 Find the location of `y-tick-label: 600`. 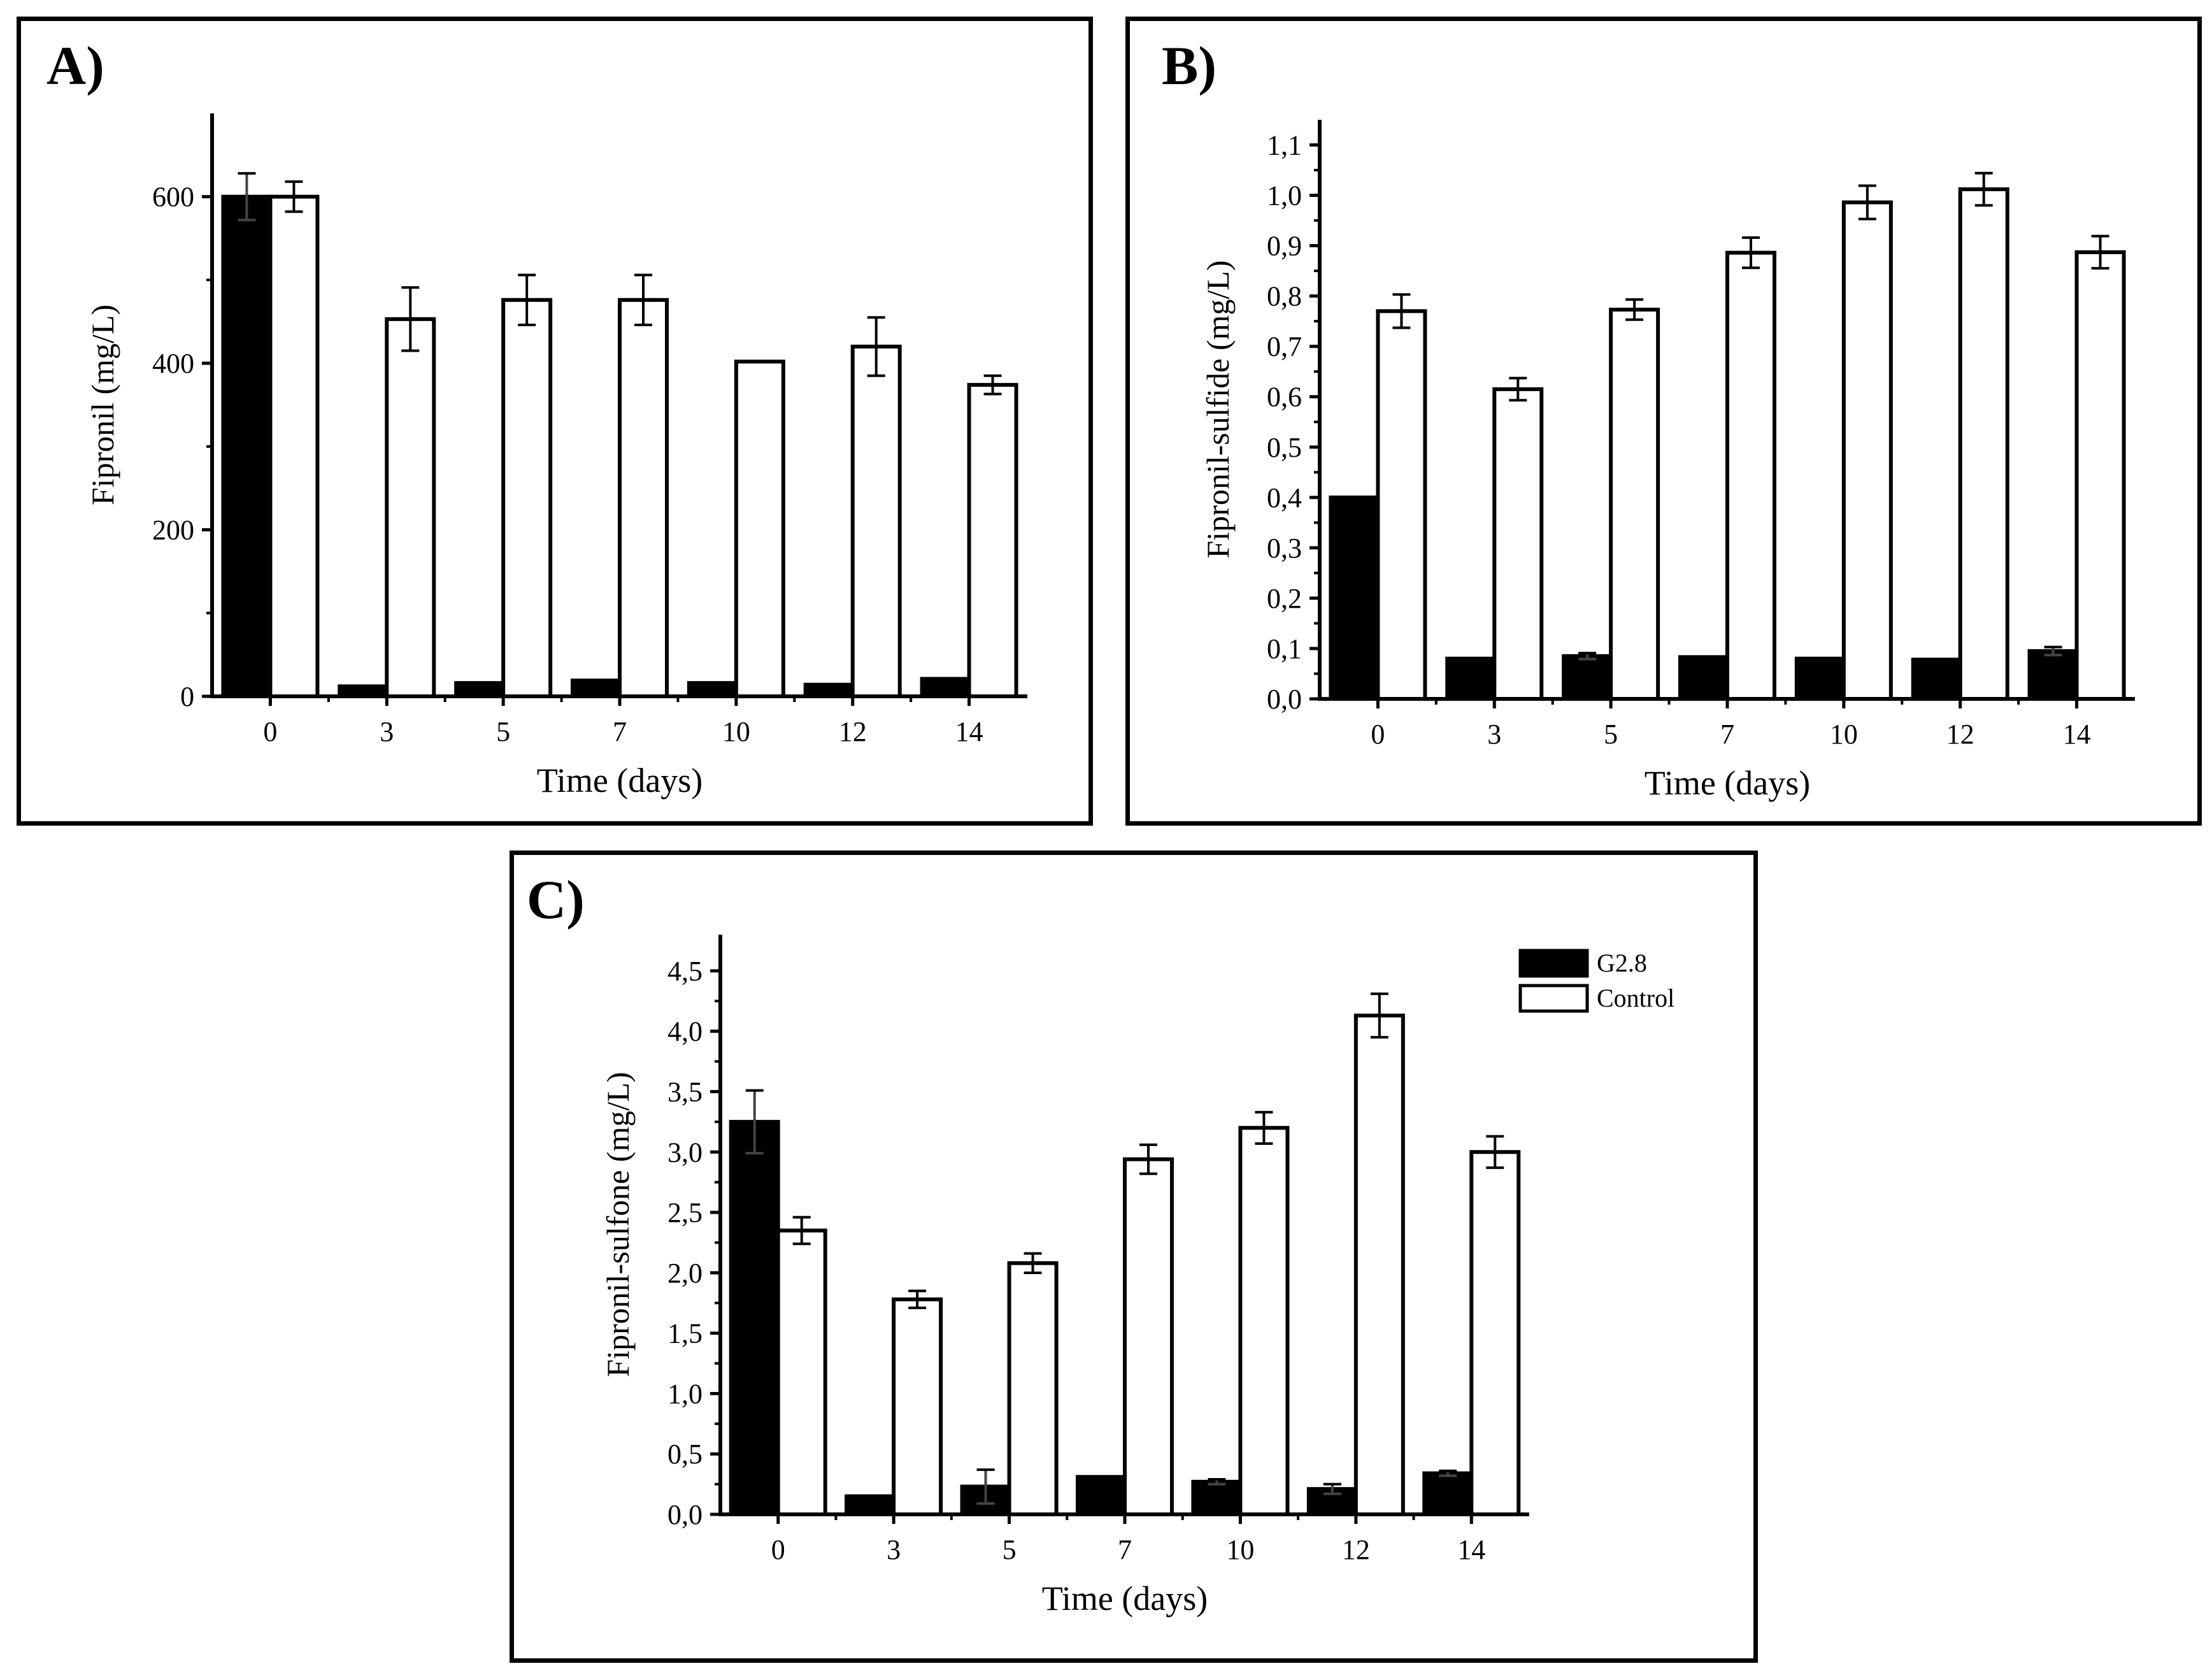

y-tick-label: 600 is located at coordinates (173, 197).